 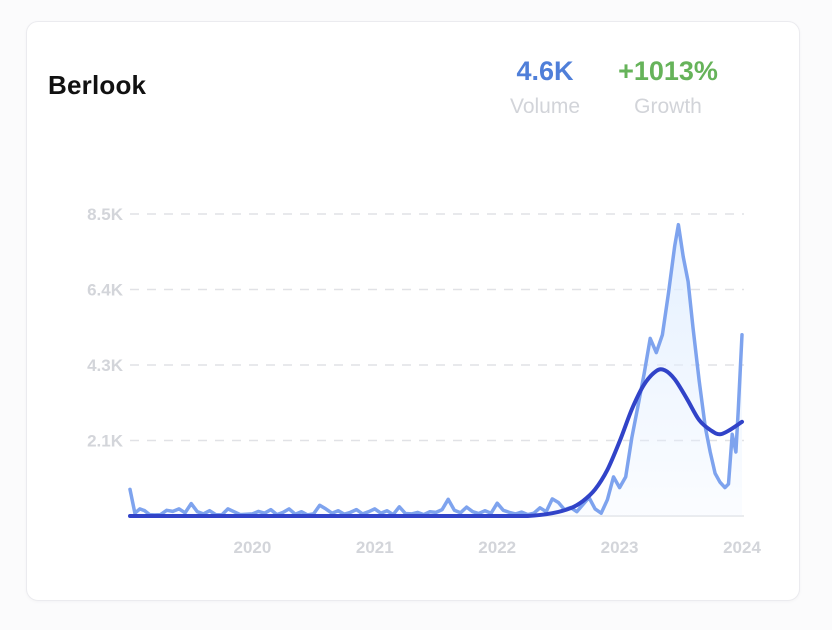 What do you see at coordinates (545, 106) in the screenshot?
I see `volume-label: Volume` at bounding box center [545, 106].